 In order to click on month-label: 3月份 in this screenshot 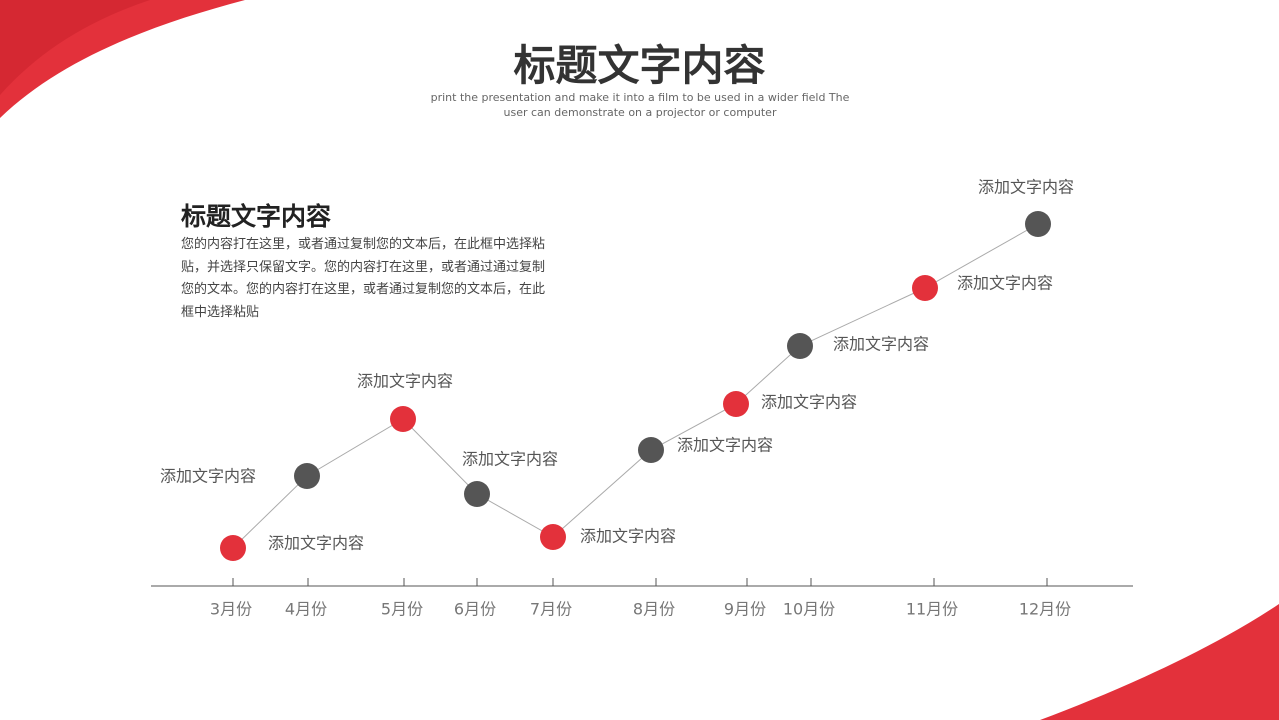, I will do `click(231, 609)`.